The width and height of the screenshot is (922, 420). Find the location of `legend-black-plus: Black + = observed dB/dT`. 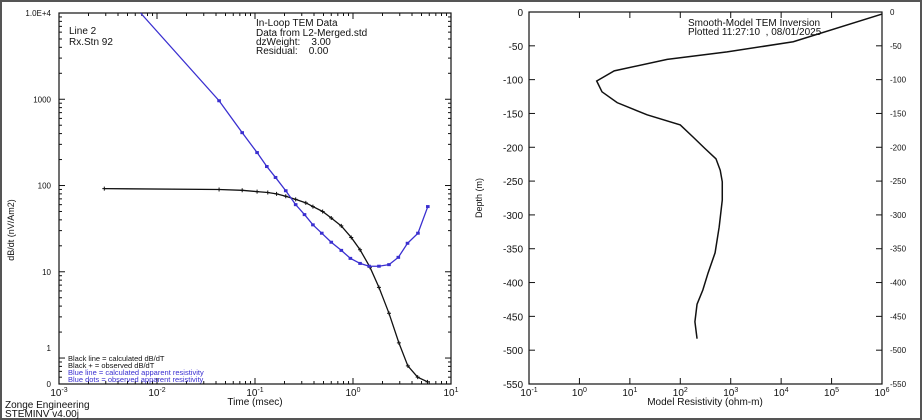

legend-black-plus: Black + = observed dB/dT is located at coordinates (111, 365).